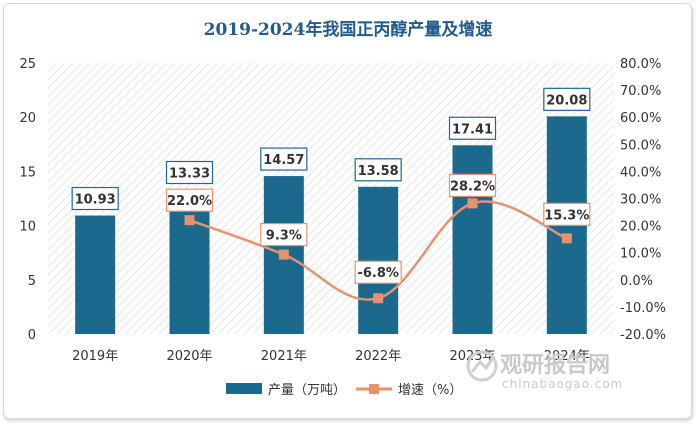 Image resolution: width=697 pixels, height=424 pixels. Describe the element at coordinates (640, 254) in the screenshot. I see `right-tick-label: 10.0%` at that location.